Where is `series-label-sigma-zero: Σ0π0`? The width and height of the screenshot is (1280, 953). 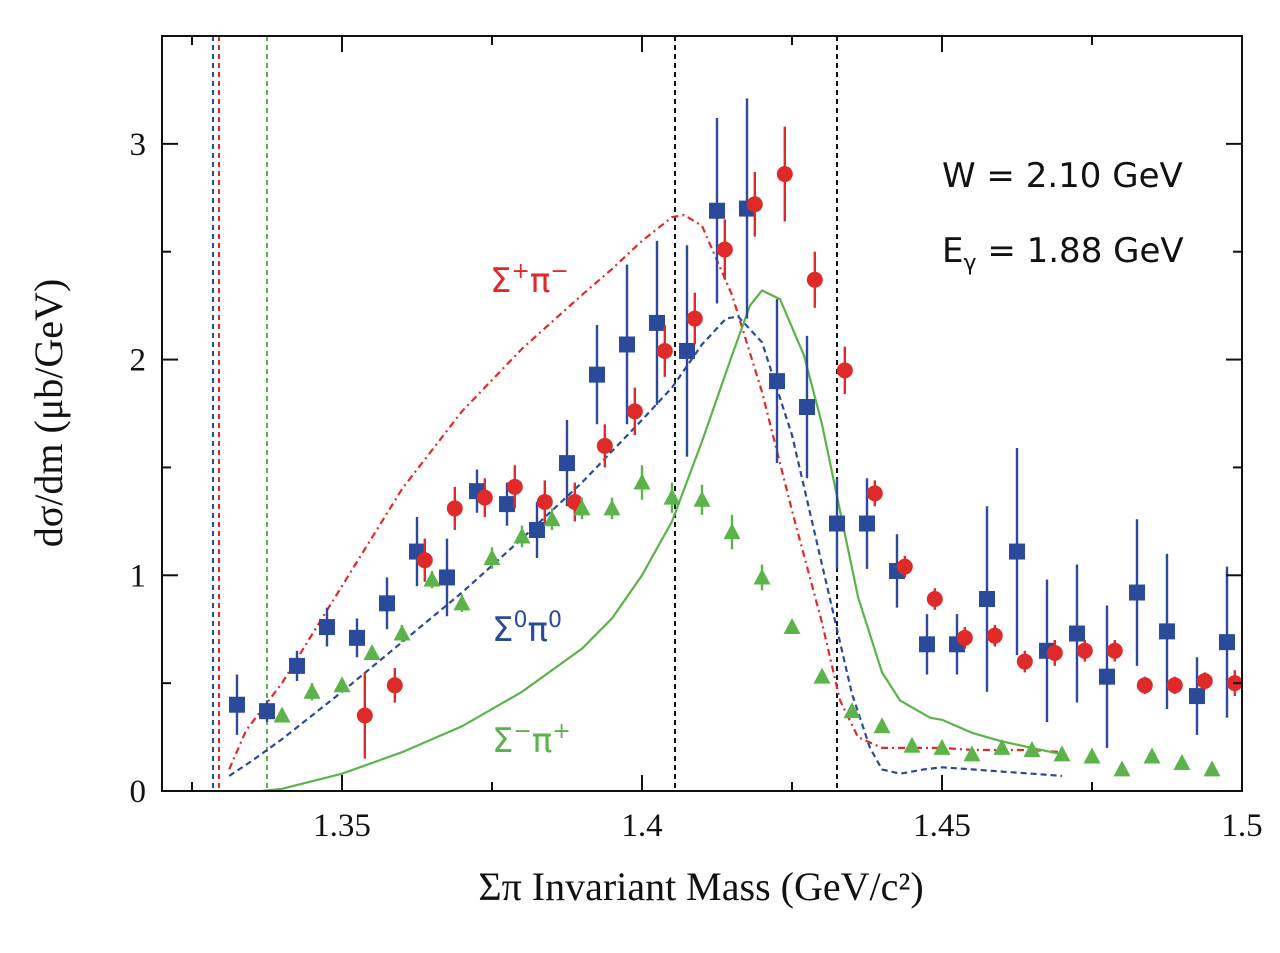 series-label-sigma-zero: Σ0π0 is located at coordinates (527, 629).